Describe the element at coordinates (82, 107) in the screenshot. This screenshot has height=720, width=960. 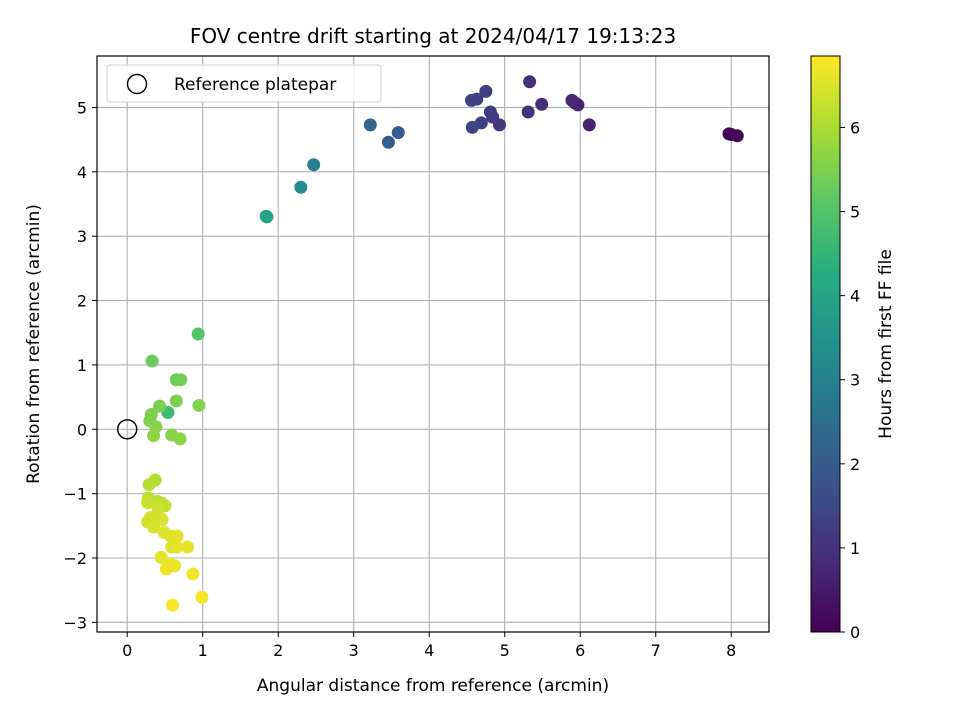
I see `y-tick-label: 5` at that location.